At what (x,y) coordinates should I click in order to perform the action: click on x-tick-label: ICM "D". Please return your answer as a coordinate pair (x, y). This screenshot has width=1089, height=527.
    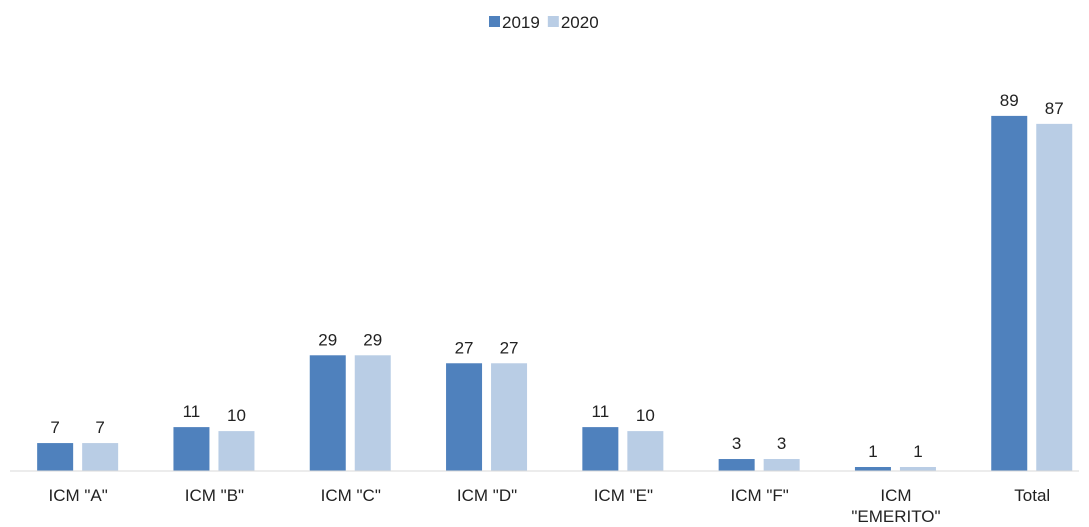
    Looking at the image, I should click on (487, 495).